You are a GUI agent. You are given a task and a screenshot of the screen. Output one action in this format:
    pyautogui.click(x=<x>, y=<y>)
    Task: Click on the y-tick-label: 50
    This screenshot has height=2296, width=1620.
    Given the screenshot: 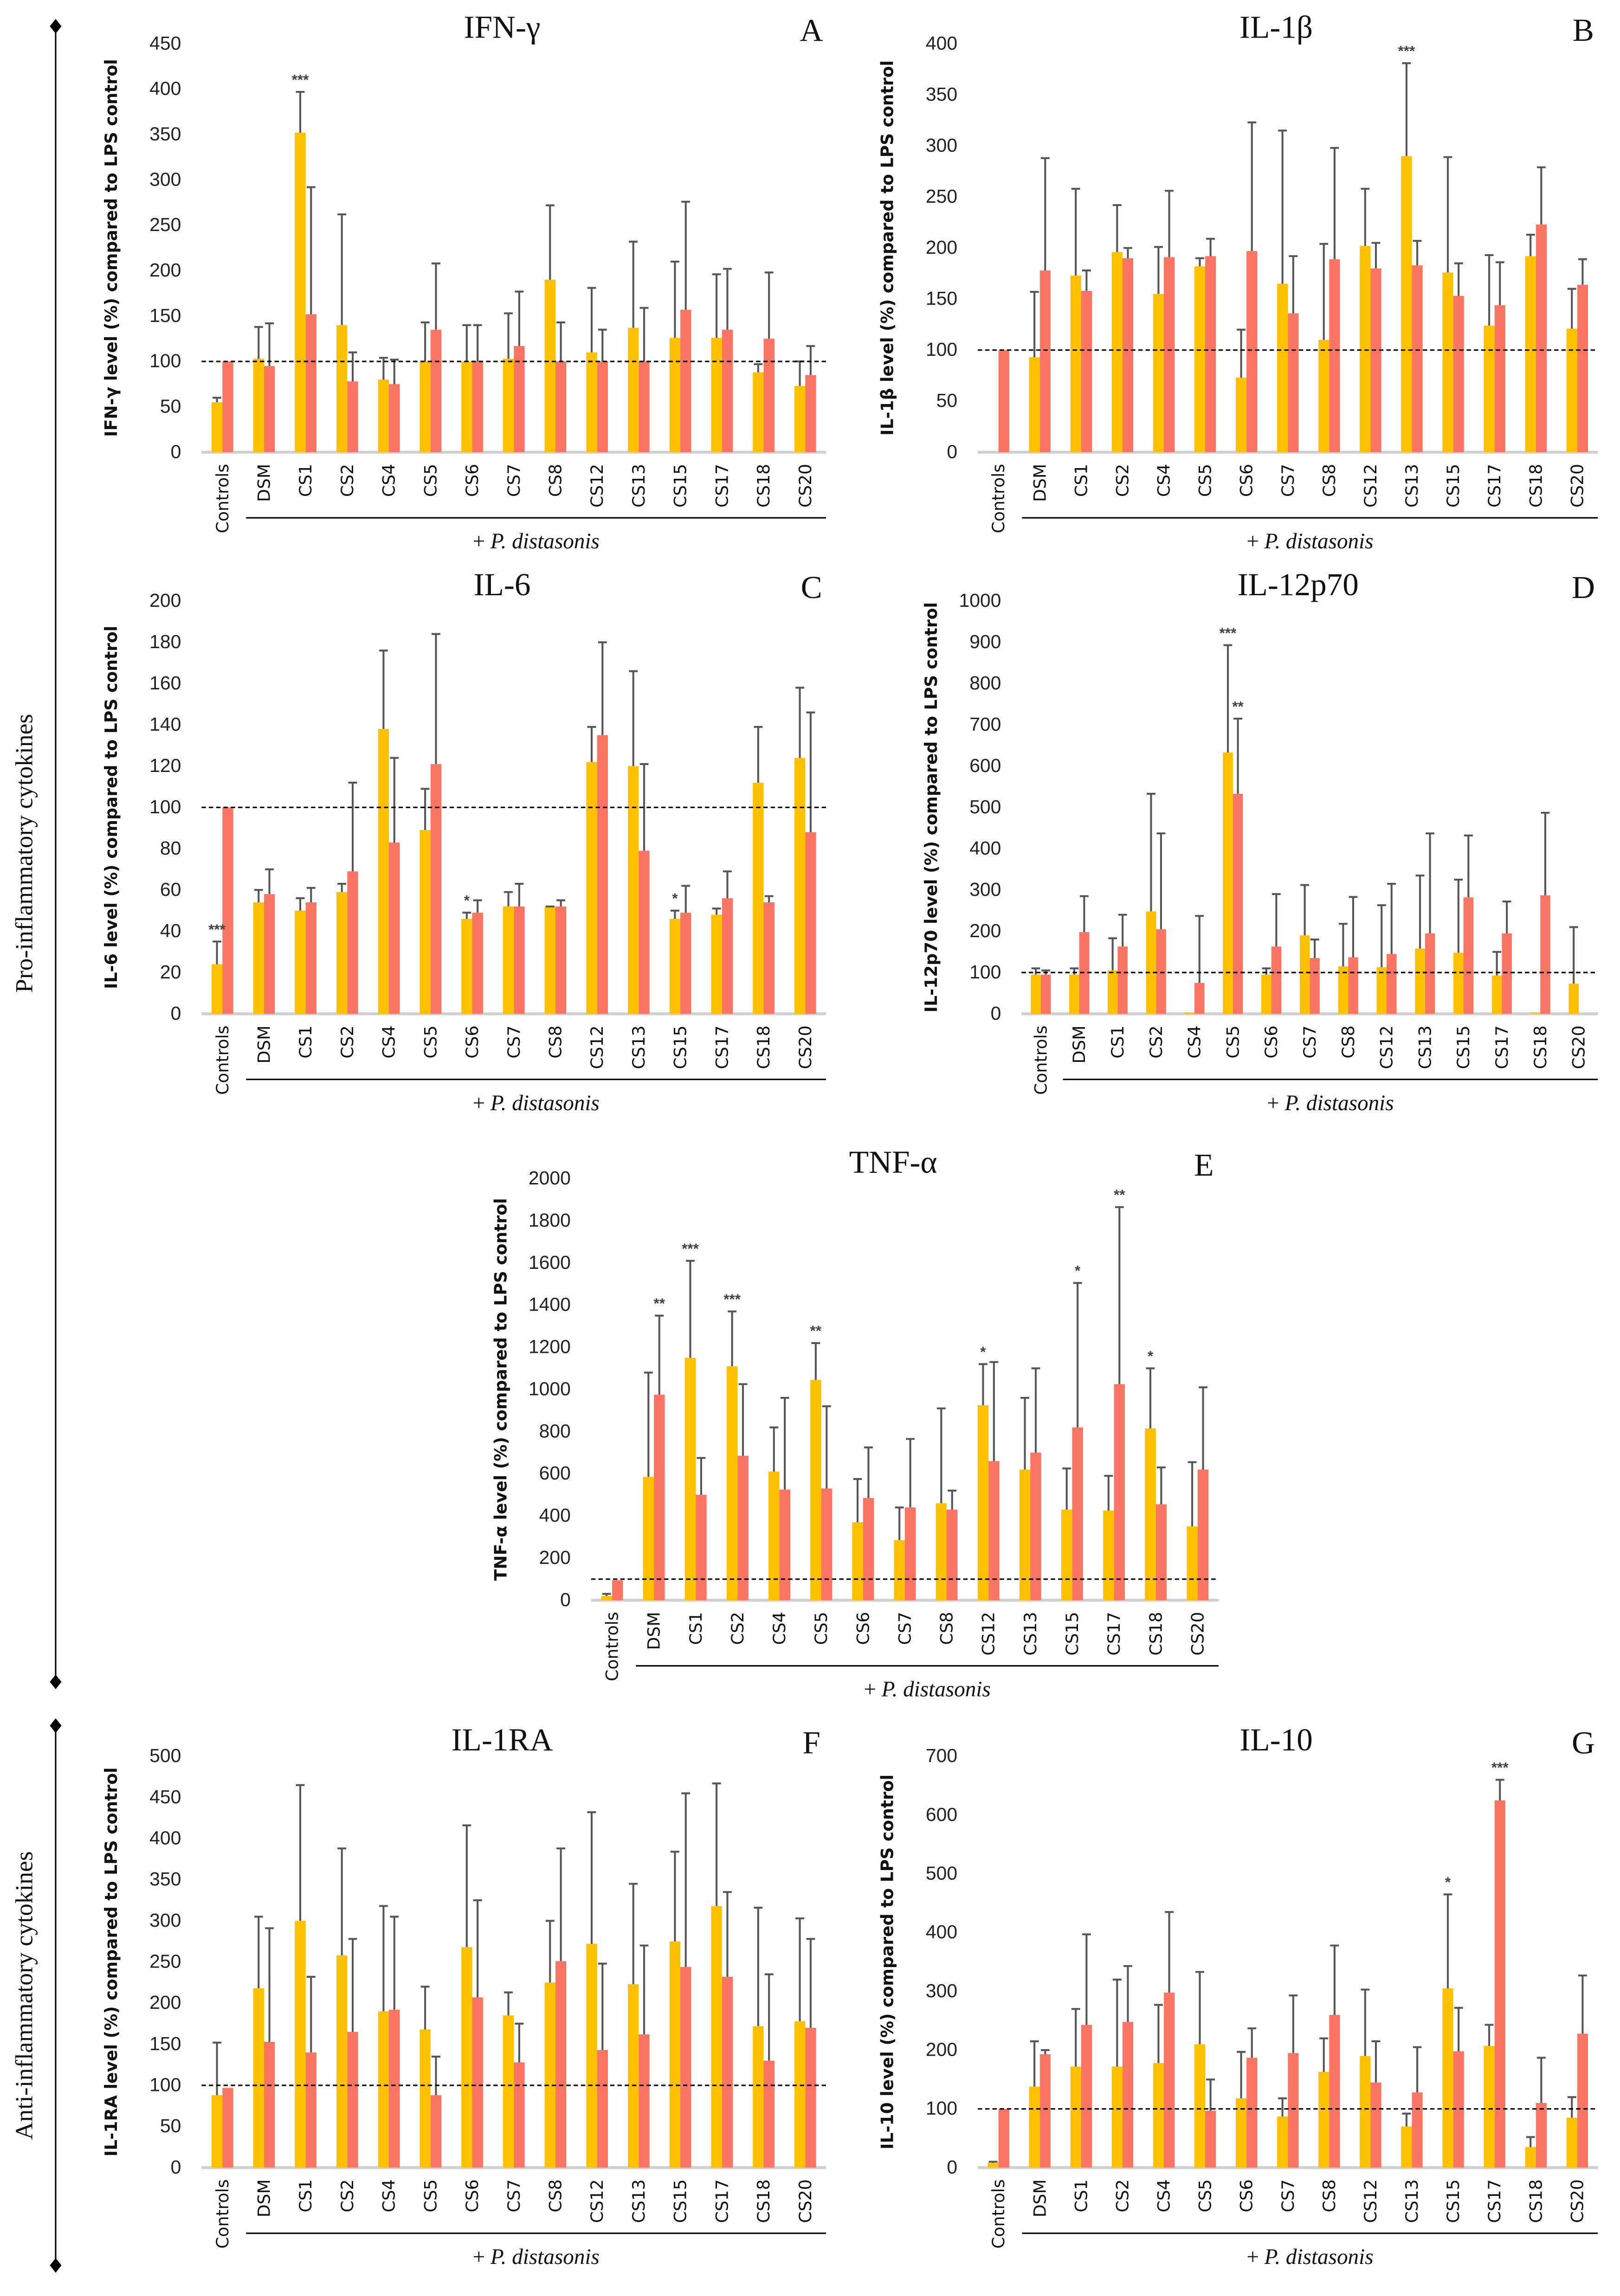 What is the action you would take?
    pyautogui.click(x=946, y=400)
    